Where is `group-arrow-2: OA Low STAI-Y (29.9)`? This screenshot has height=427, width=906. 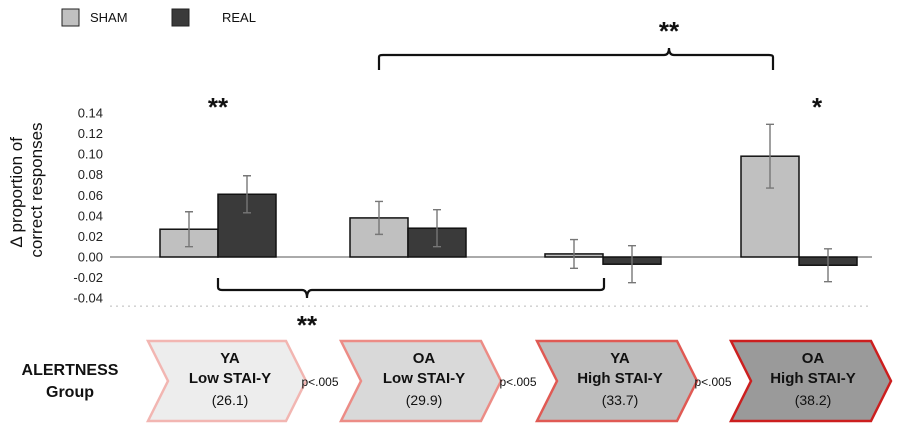 group-arrow-2: OA Low STAI-Y (29.9) is located at coordinates (420, 381).